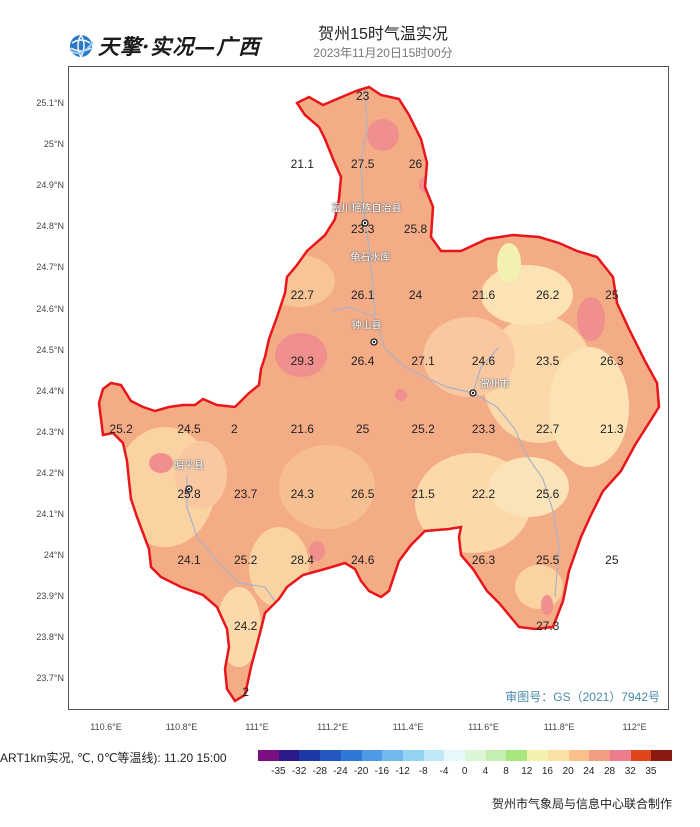  Describe the element at coordinates (113, 758) in the screenshot. I see `legend-caption: ART1km实况, ℃, 0℃等温线): 11.20 15:00` at that location.